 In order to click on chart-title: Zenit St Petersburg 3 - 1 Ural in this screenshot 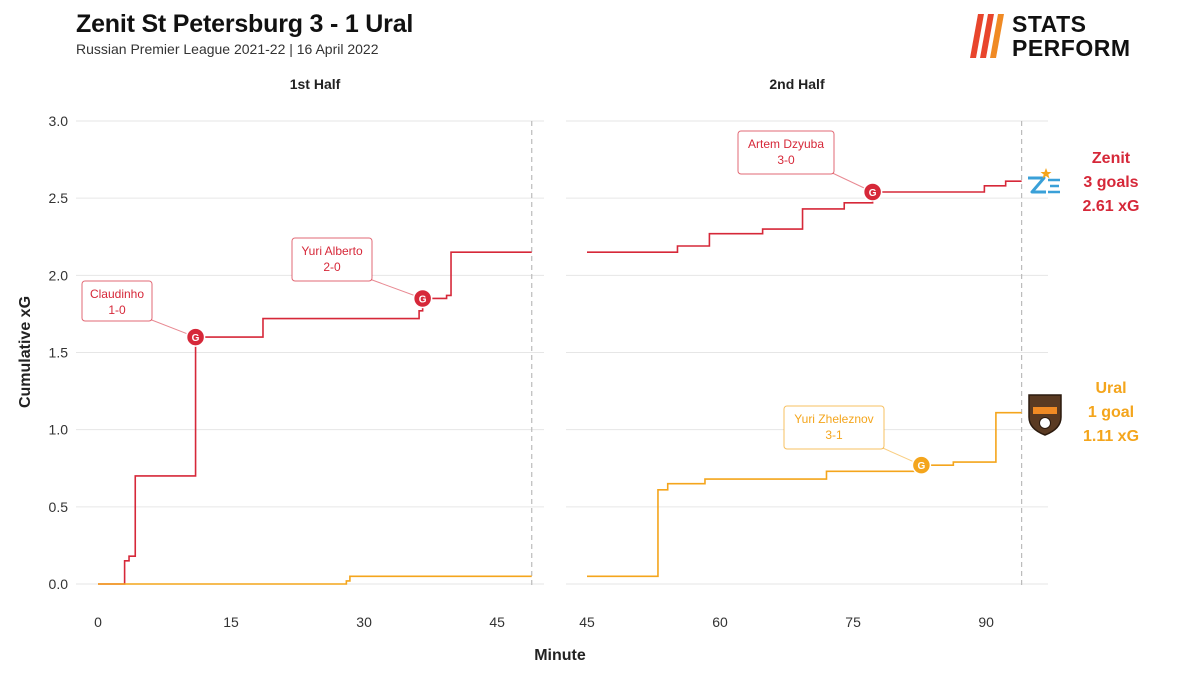, I will do `click(245, 24)`.